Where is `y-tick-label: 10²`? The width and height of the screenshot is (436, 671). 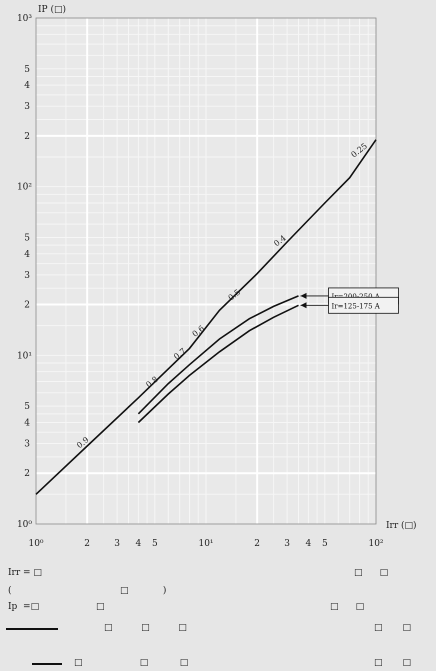
y-tick-label: 10² is located at coordinates (24, 188).